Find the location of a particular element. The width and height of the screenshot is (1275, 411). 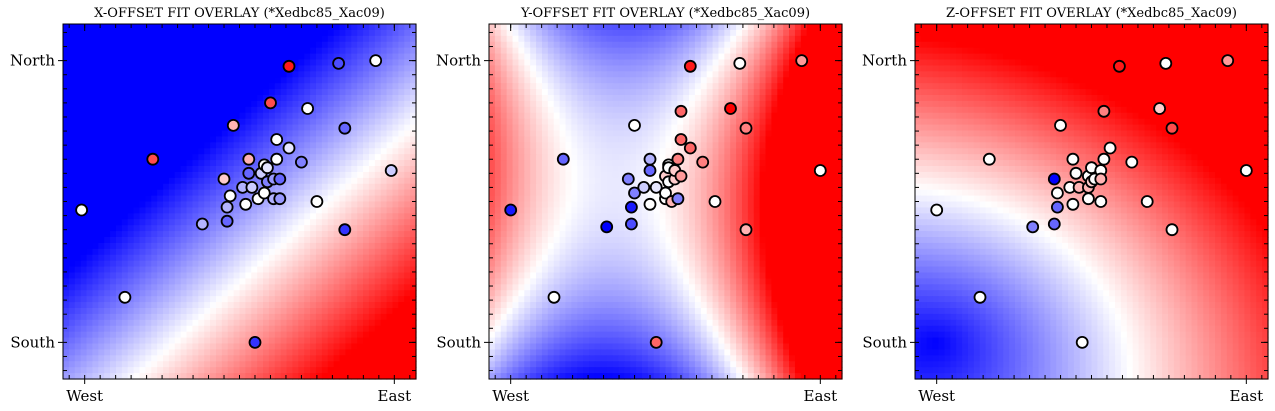

scatter-point is located at coordinates (233, 125).